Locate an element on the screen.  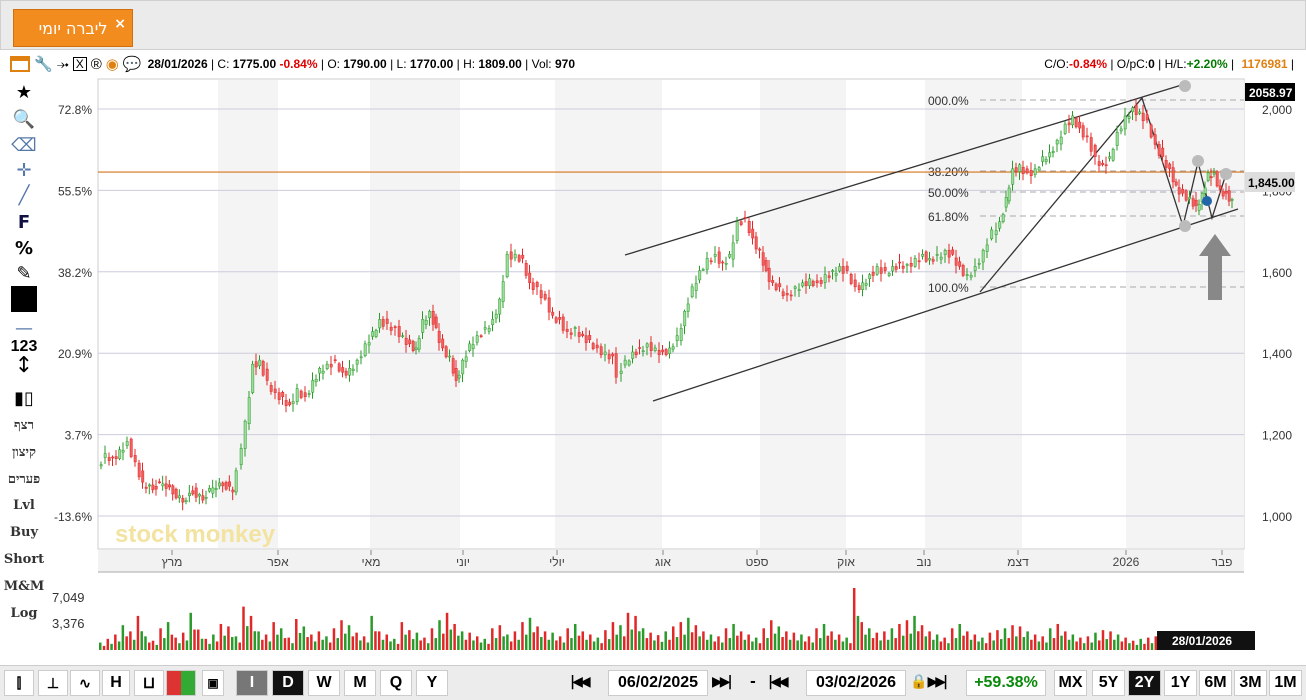
color-picker-icon is located at coordinates (24, 299).